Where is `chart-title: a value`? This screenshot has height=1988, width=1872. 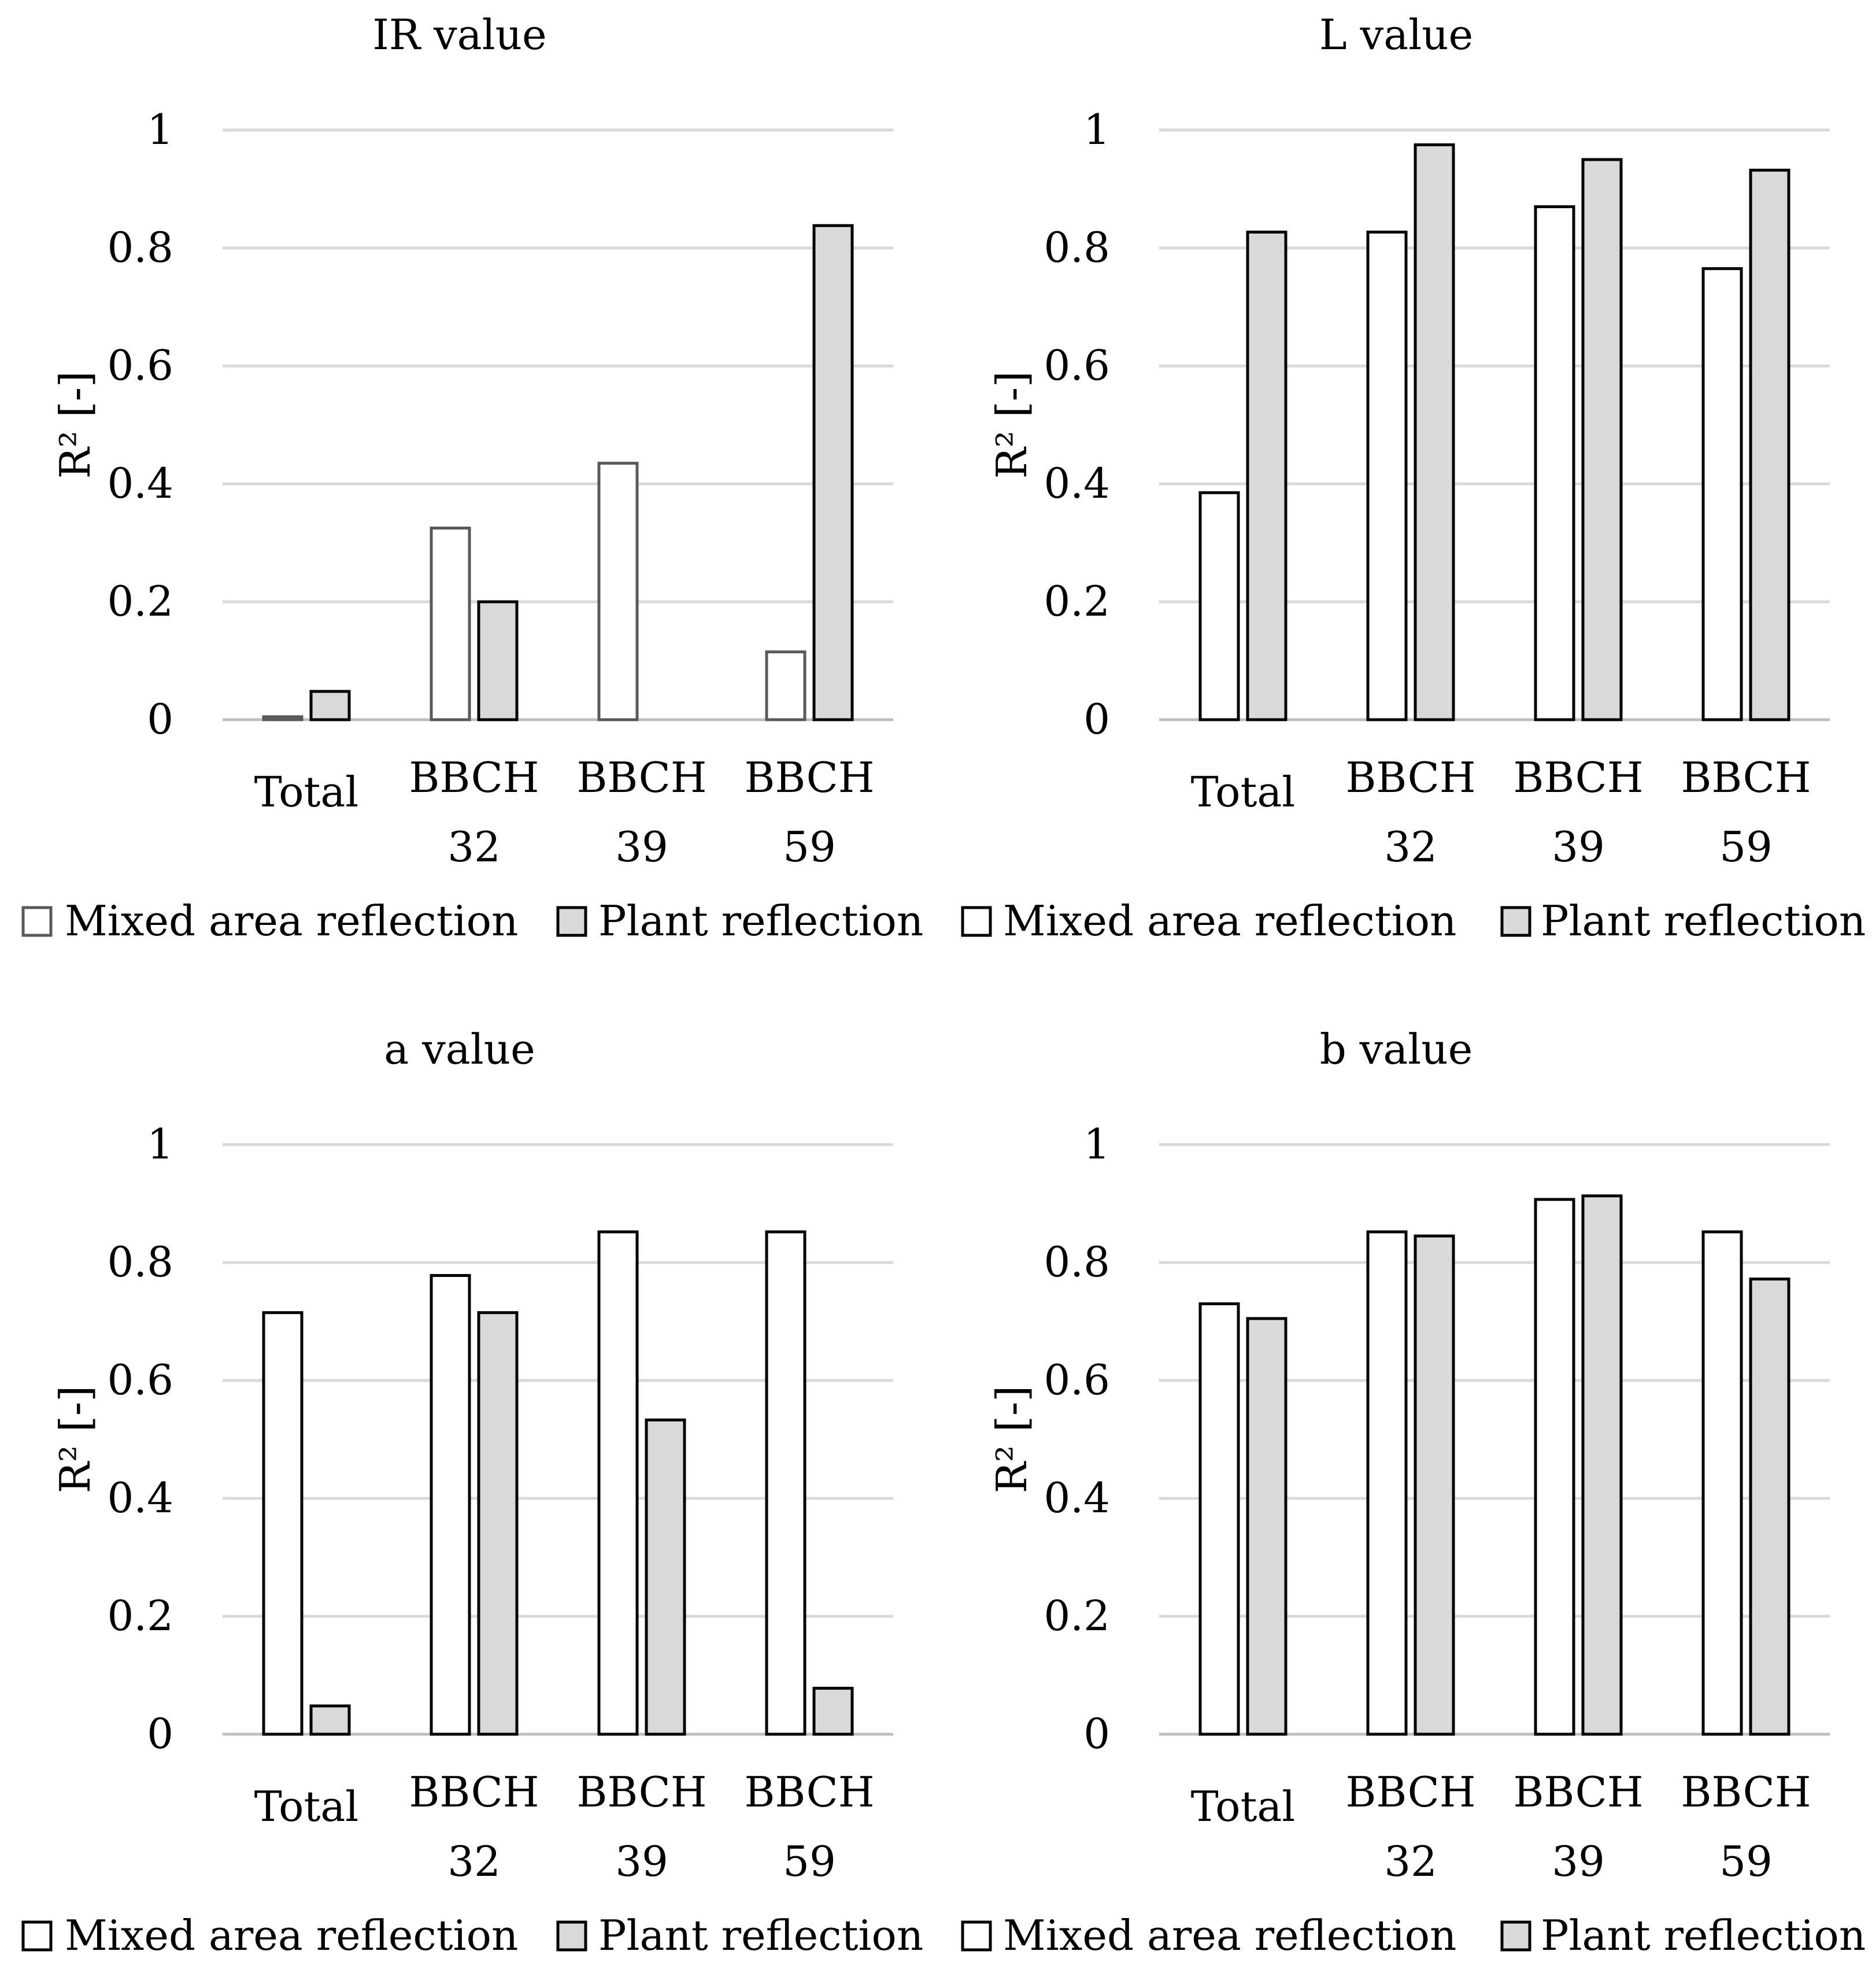 chart-title: a value is located at coordinates (459, 1049).